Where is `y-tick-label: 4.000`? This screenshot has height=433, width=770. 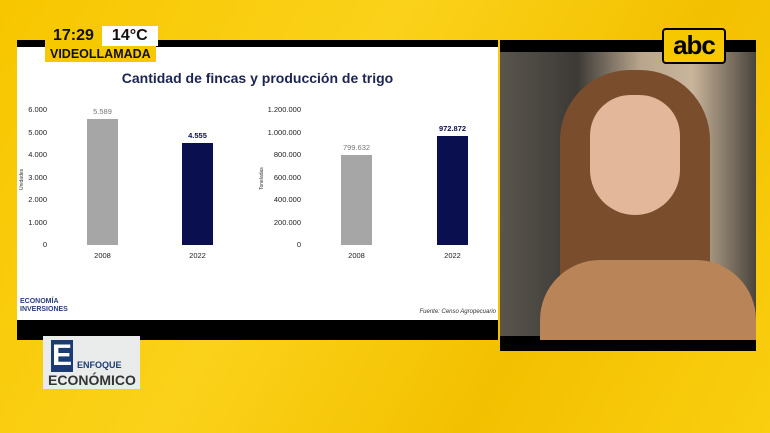 y-tick-label: 4.000 is located at coordinates (37, 154).